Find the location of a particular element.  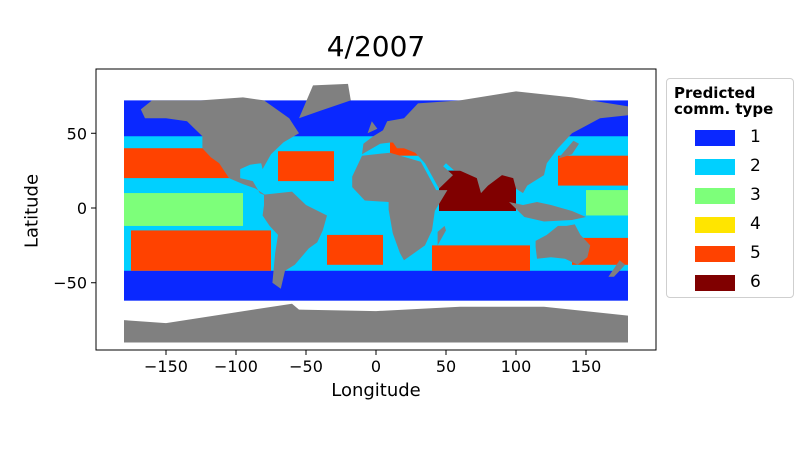

australia-landmass is located at coordinates (563, 244).